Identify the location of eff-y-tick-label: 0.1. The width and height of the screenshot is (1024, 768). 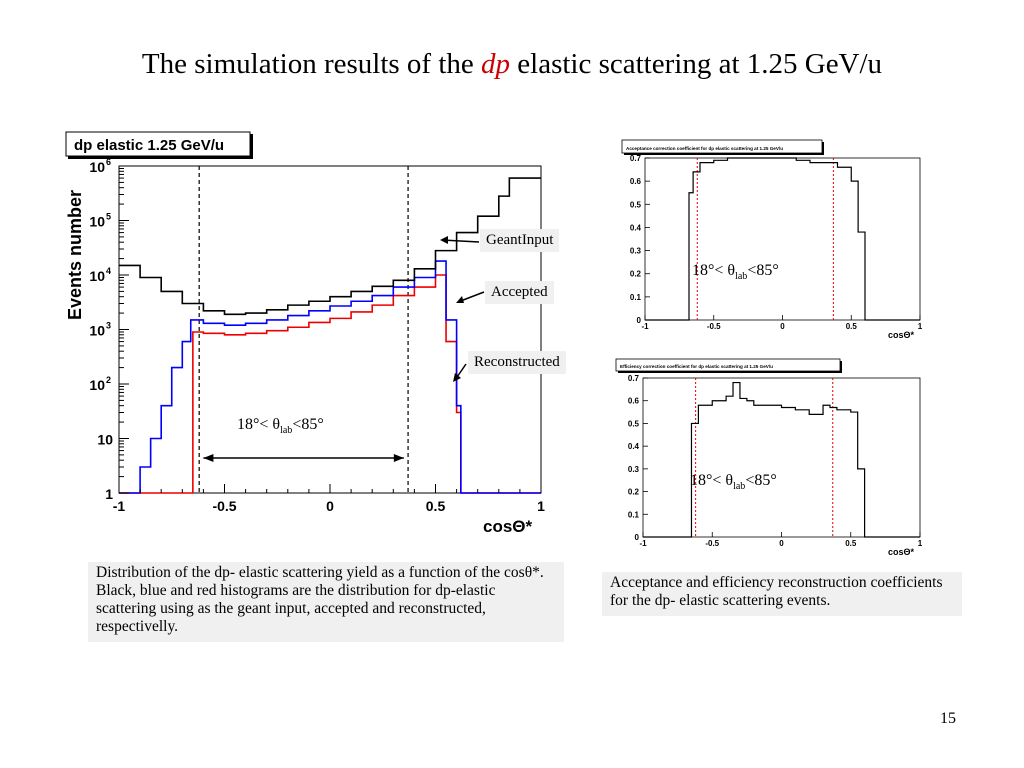
(634, 514).